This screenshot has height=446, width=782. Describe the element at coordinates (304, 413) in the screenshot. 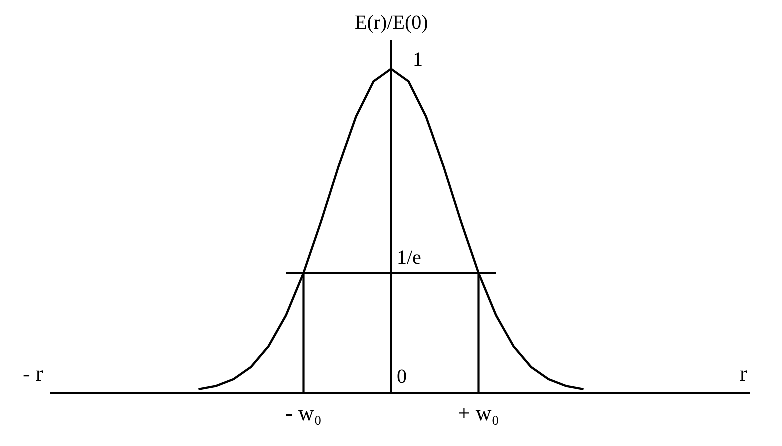

I see `x-tick-label: - w₀` at that location.